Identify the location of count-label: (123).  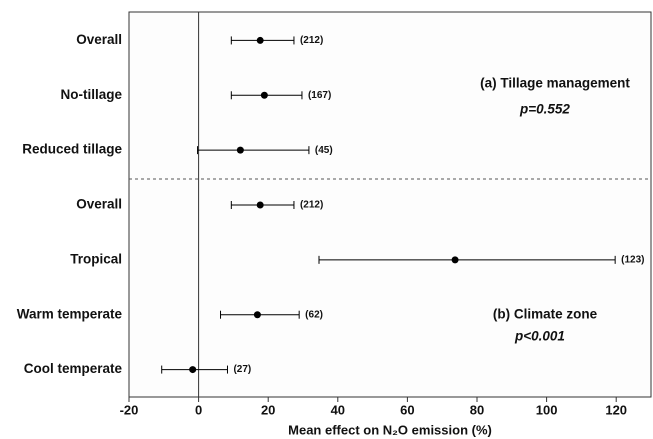
(632, 259).